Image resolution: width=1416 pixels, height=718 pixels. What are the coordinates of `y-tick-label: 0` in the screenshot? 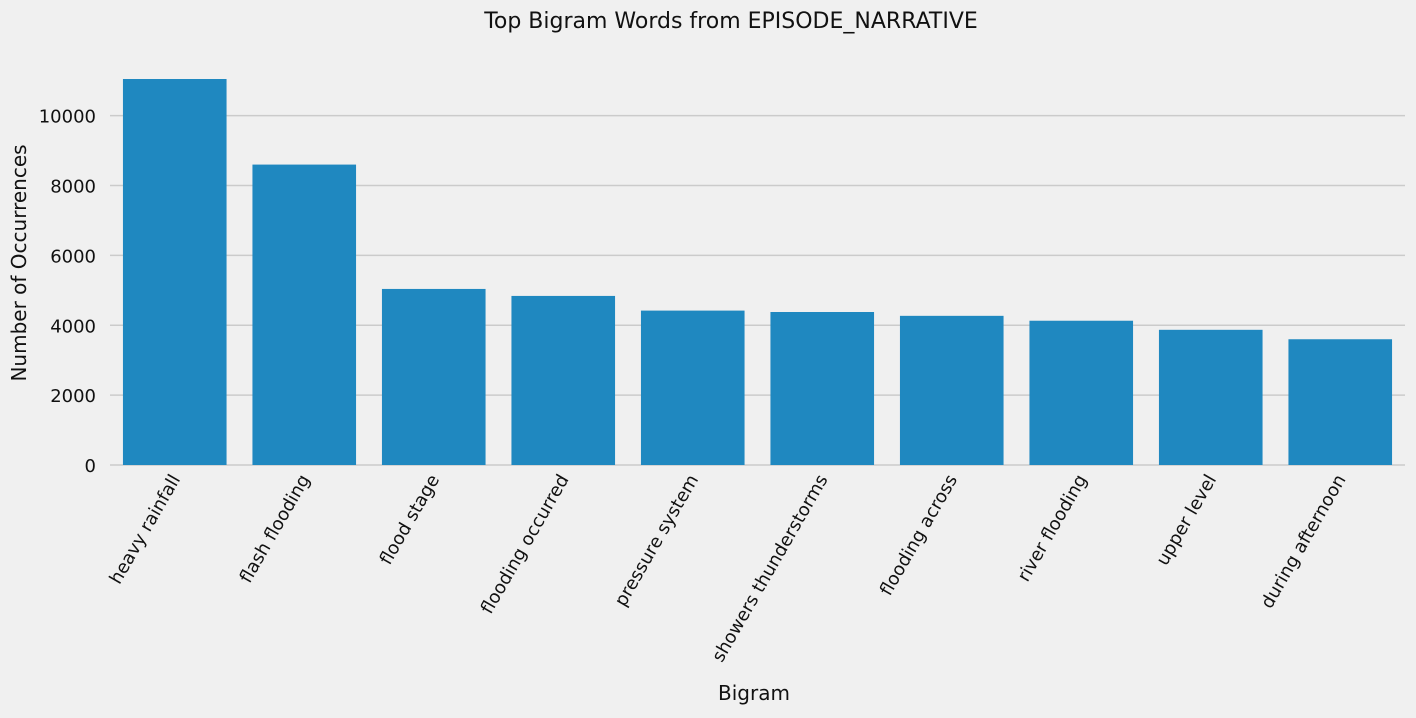 It's located at (90, 466).